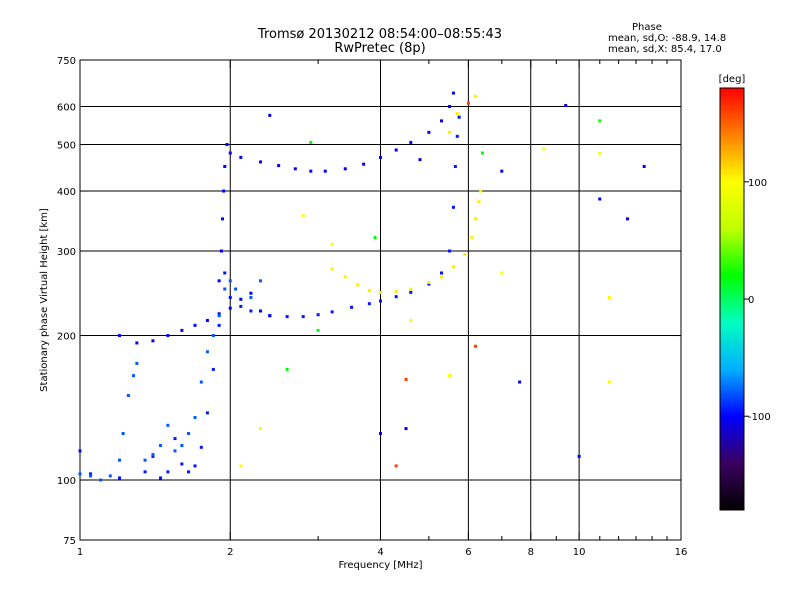 Image resolution: width=800 pixels, height=600 pixels. Describe the element at coordinates (681, 552) in the screenshot. I see `x-tick-label: 16` at that location.